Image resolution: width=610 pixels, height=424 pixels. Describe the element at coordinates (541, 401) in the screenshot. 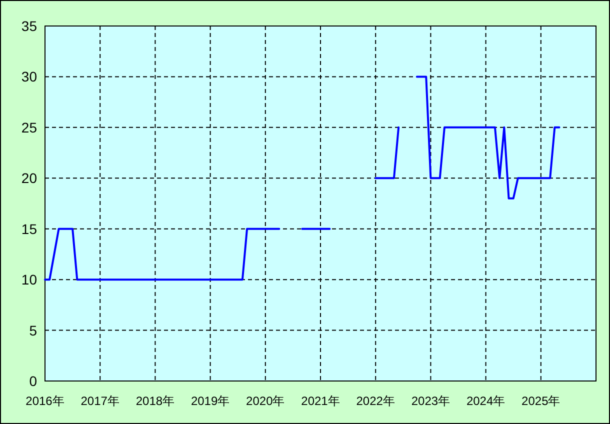

I see `x-tick-label: 2025年` at that location.